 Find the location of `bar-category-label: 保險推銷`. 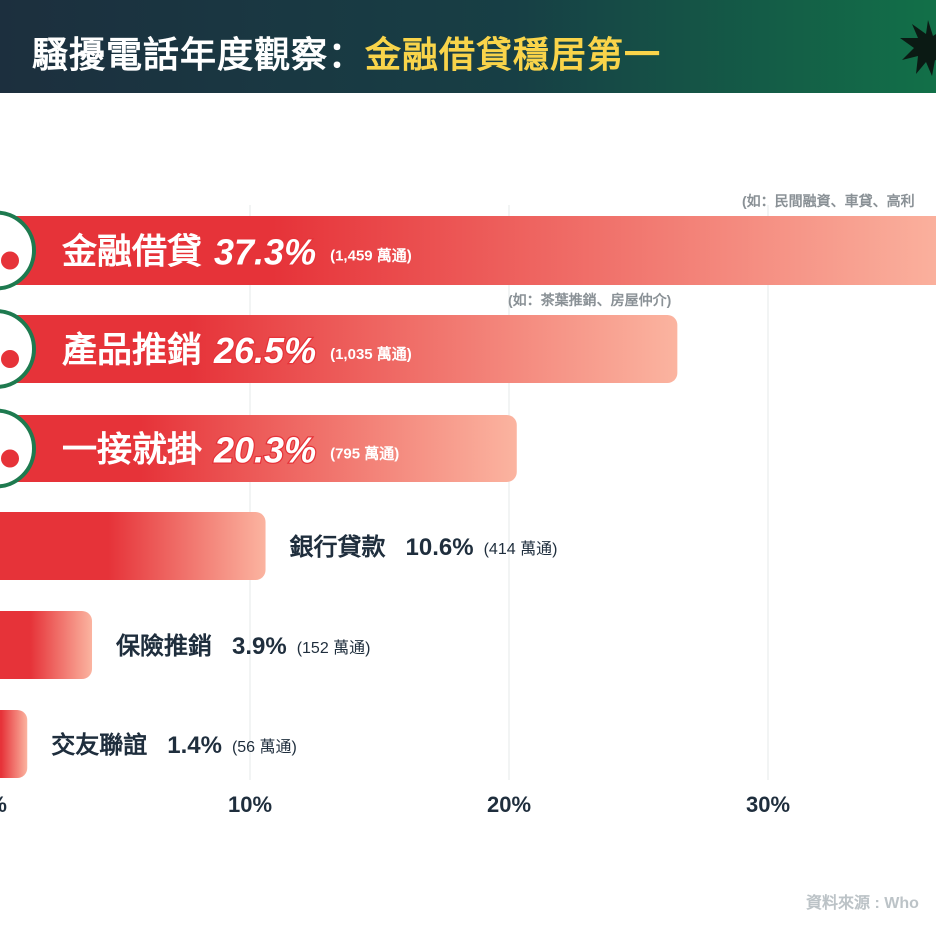

bar-category-label: 保險推銷 is located at coordinates (163, 646).